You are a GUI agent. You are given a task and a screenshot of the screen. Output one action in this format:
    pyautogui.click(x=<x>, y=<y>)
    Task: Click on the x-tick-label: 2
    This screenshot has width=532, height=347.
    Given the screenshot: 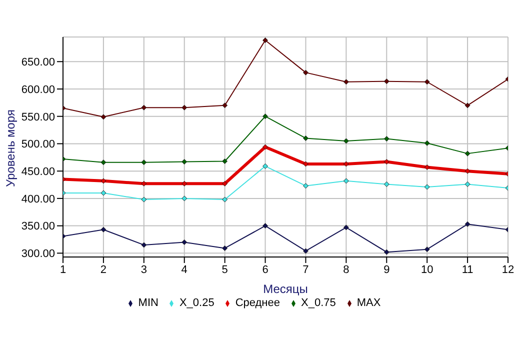 What is the action you would take?
    pyautogui.click(x=103, y=270)
    